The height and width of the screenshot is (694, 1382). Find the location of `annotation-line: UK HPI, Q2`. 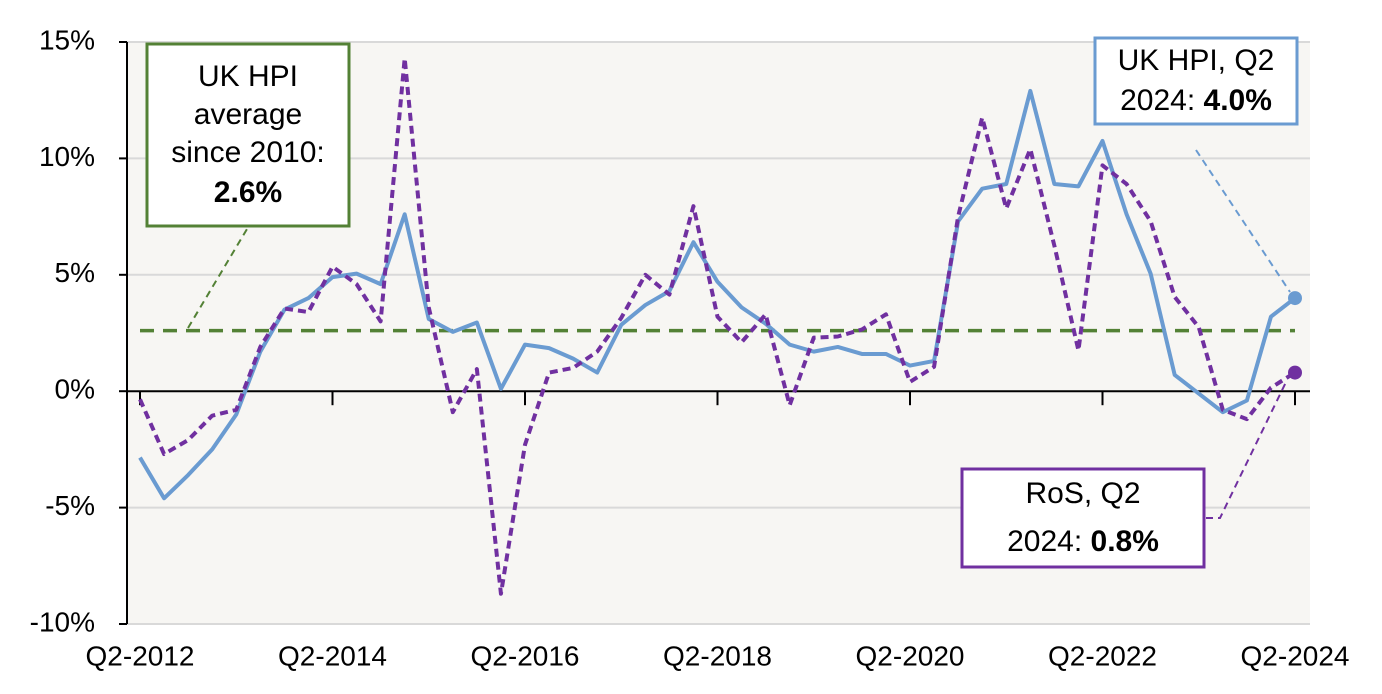

annotation-line: UK HPI, Q2 is located at coordinates (1196, 60).